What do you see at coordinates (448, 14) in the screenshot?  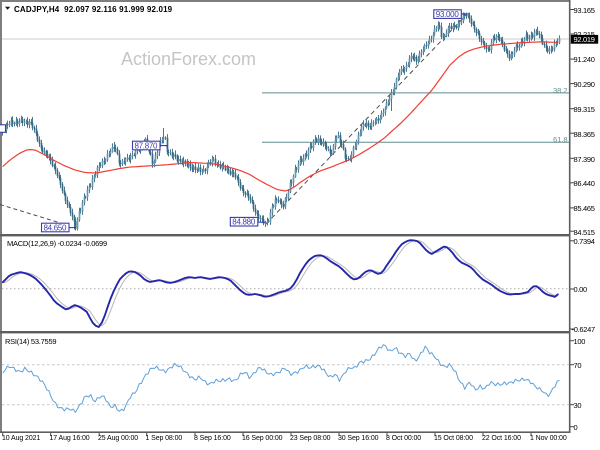 I see `svg-text: 93.000` at bounding box center [448, 14].